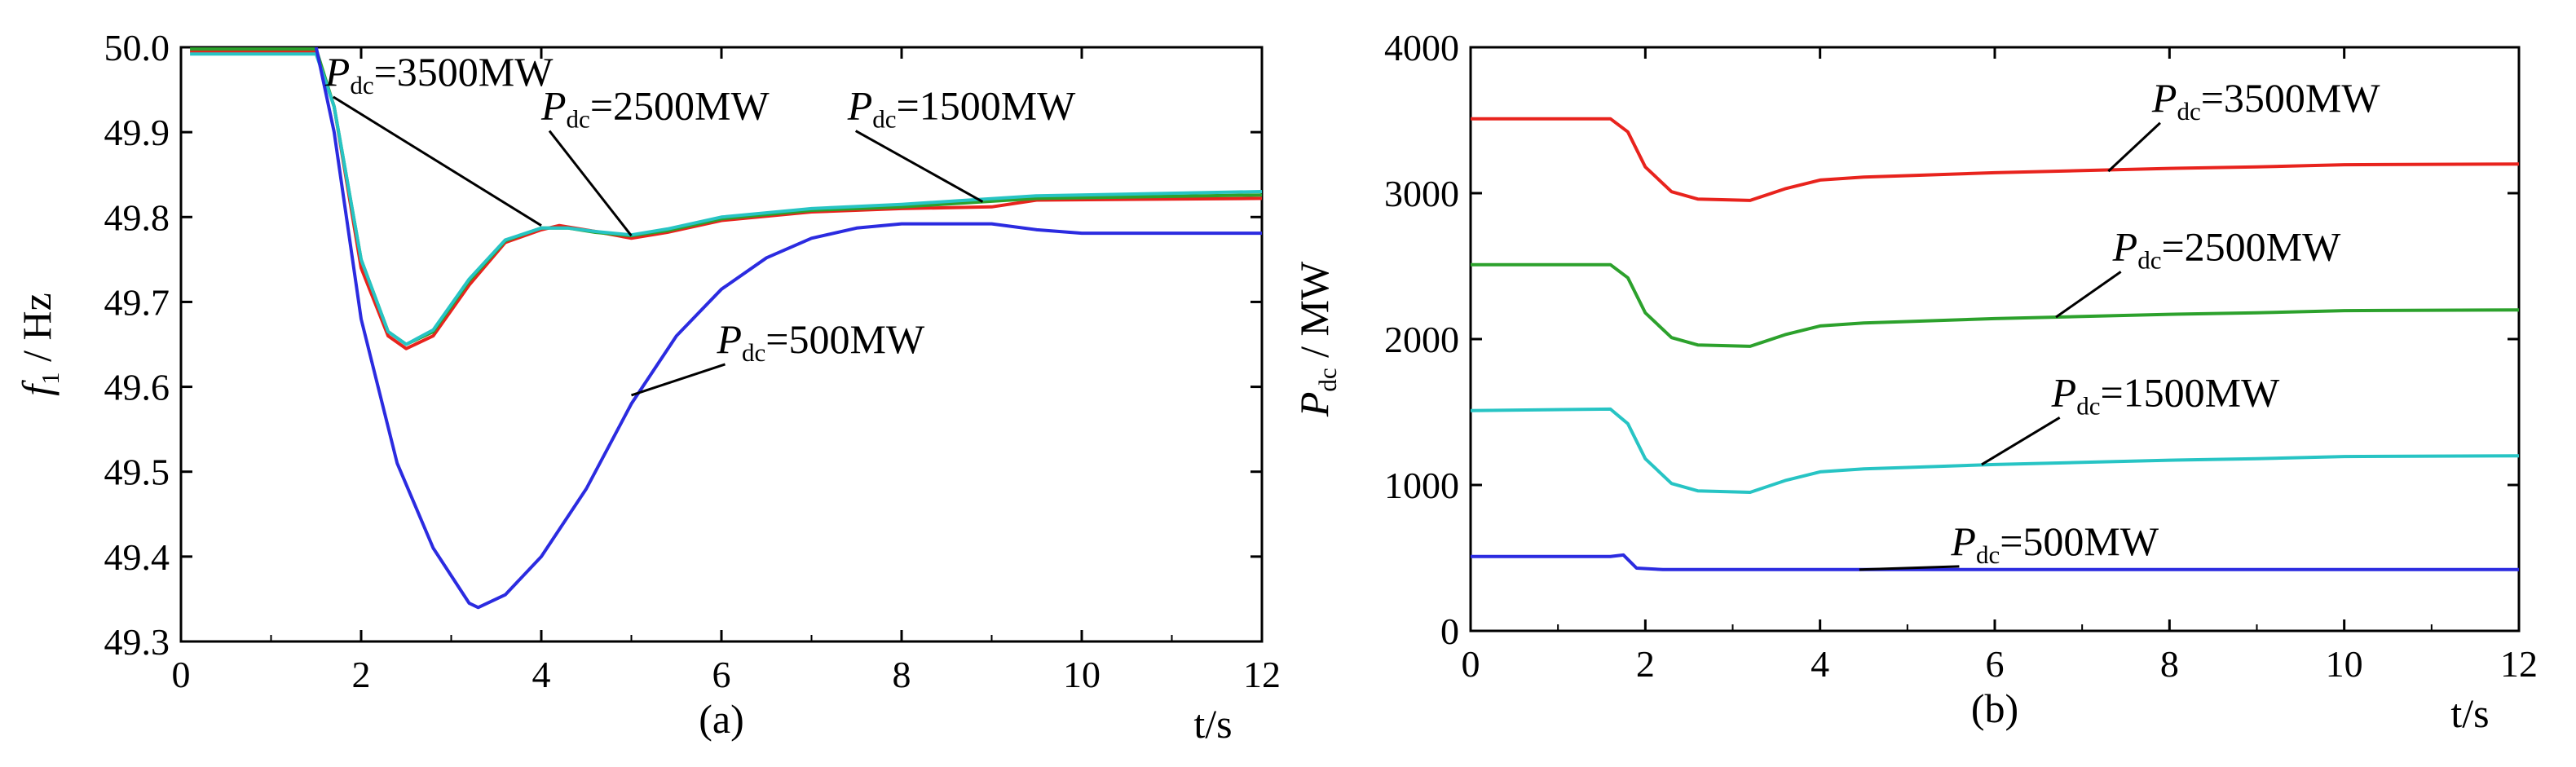 This screenshot has width=2576, height=767. I want to click on y-tick-label-49-3: 49.3, so click(137, 642).